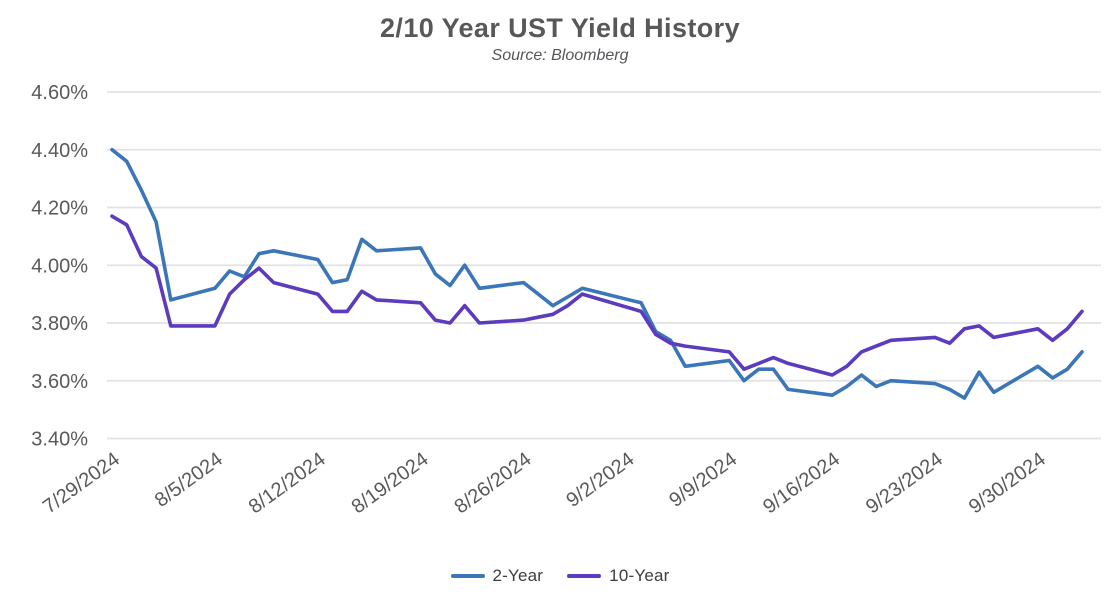 The width and height of the screenshot is (1120, 598). I want to click on y-axis-tick-label: 4.40%, so click(59, 151).